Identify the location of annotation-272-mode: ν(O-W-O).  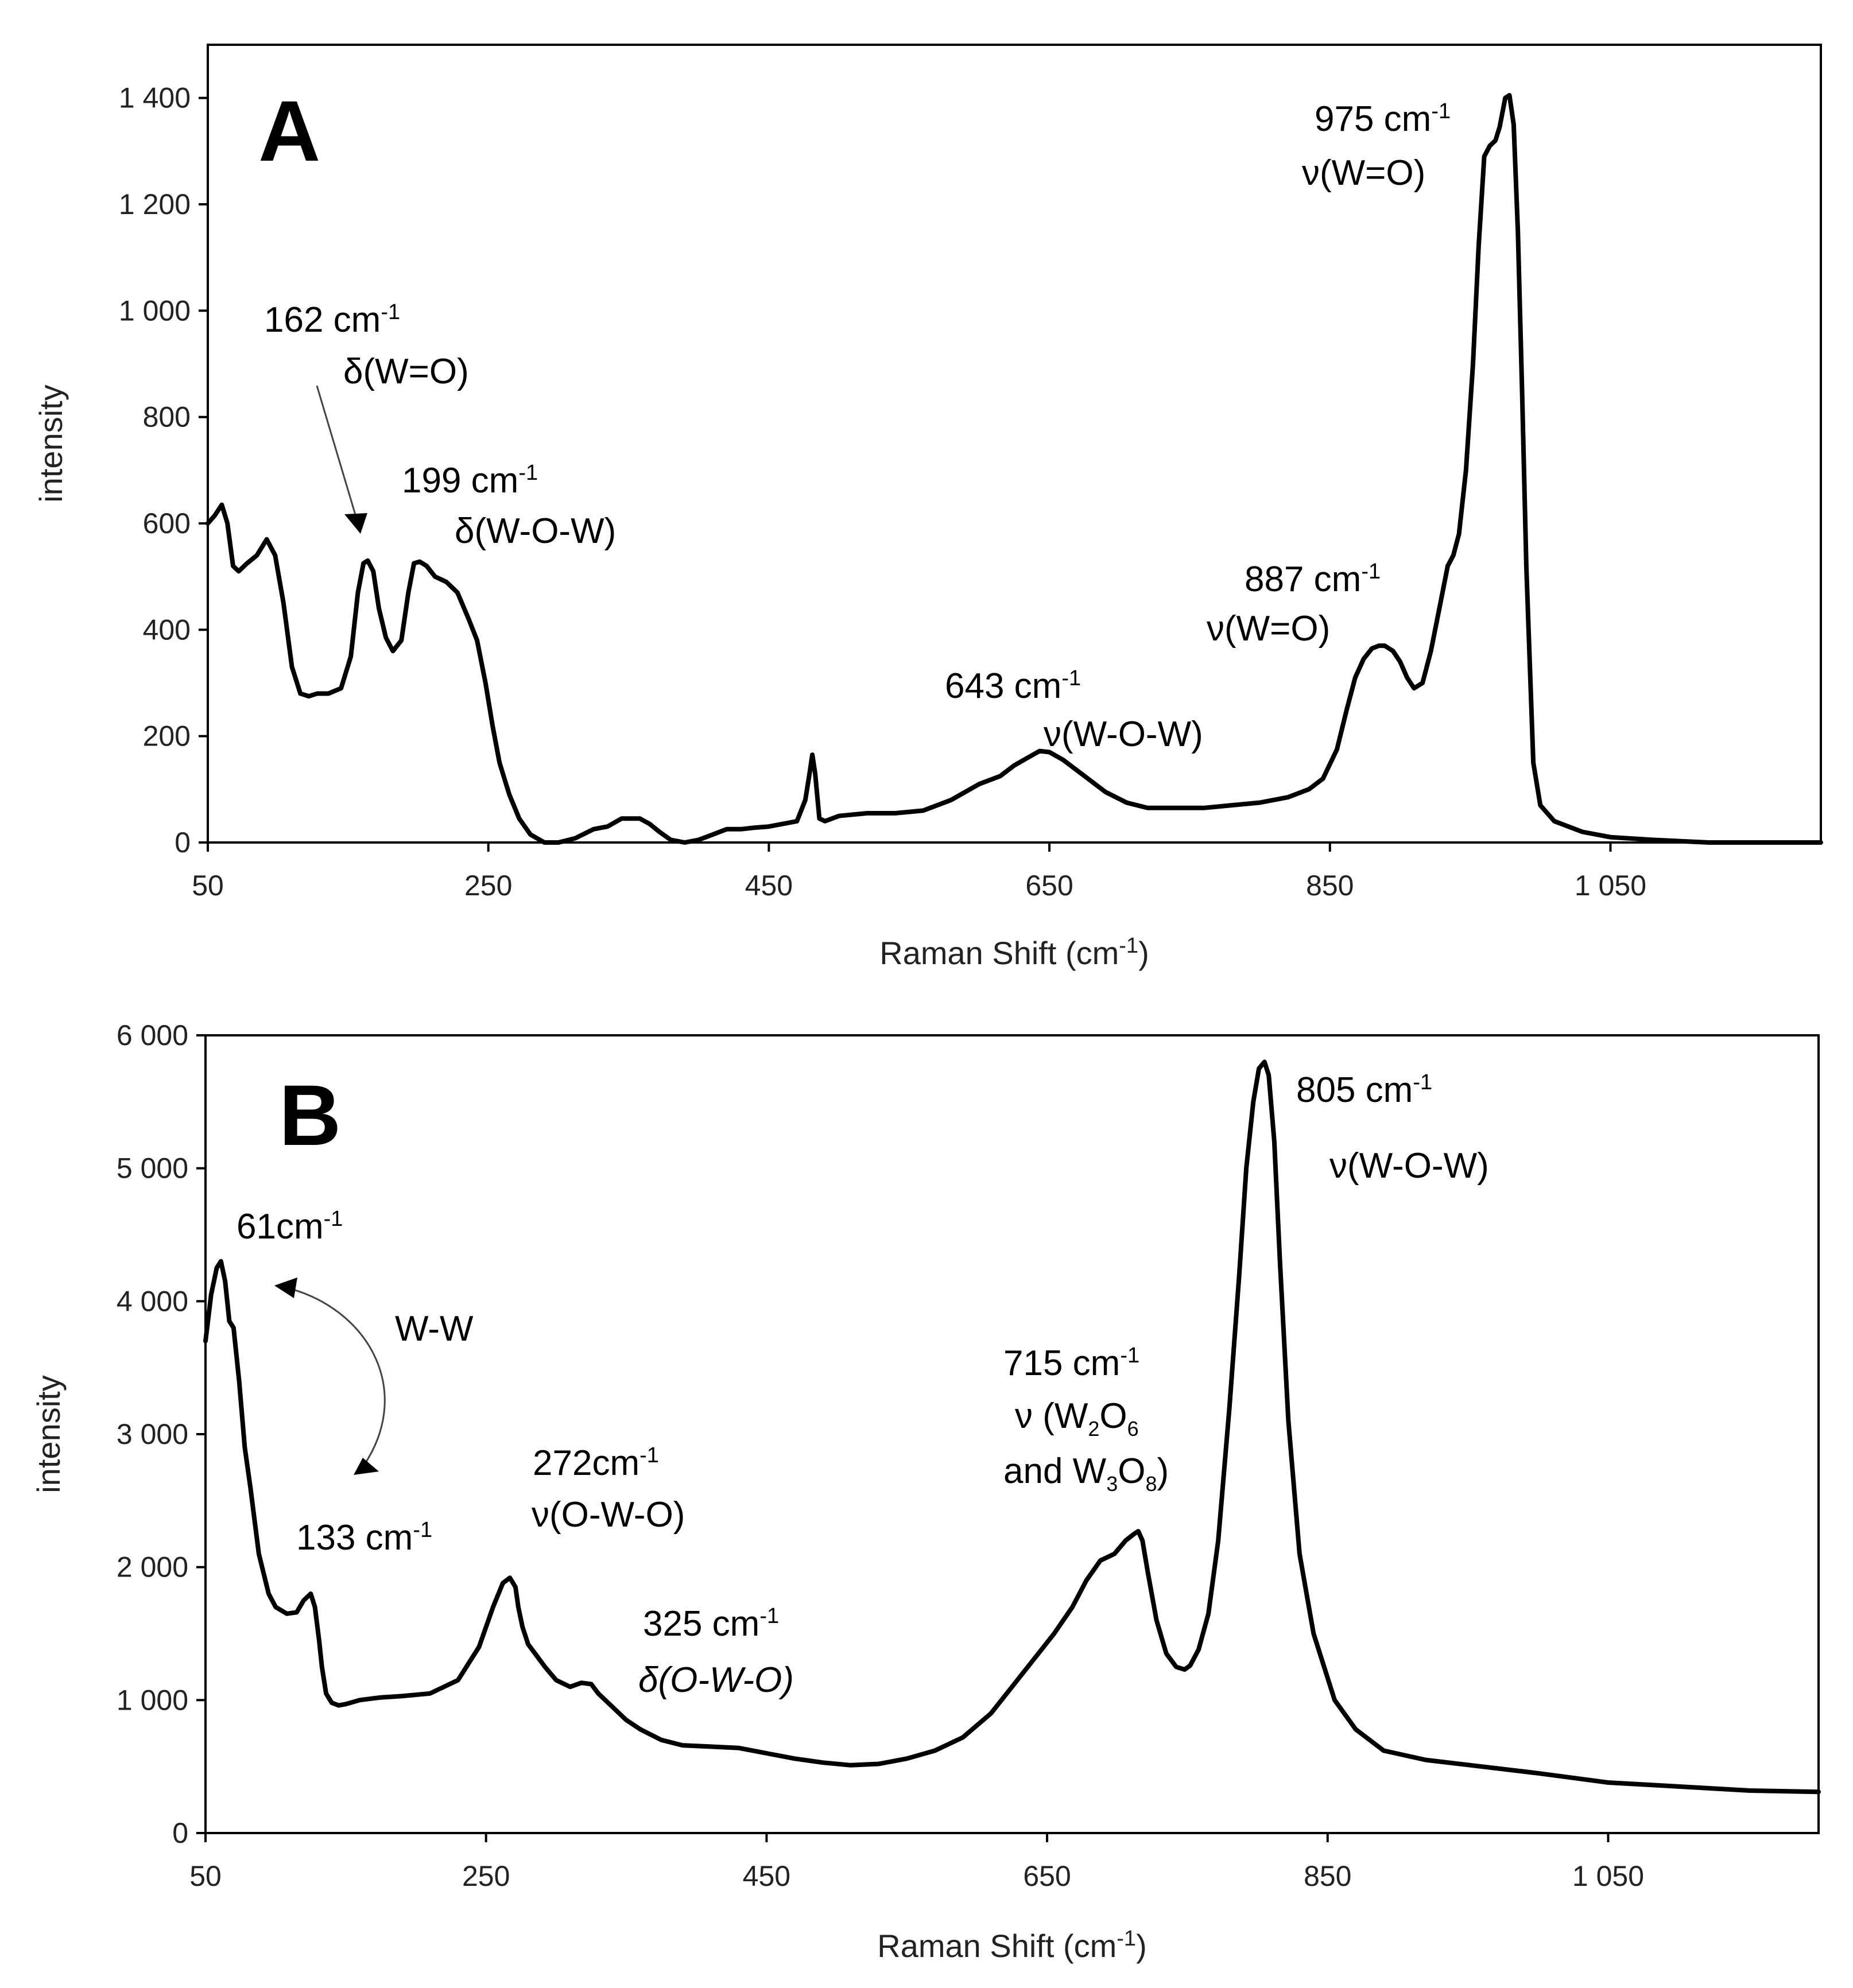
(608, 1515).